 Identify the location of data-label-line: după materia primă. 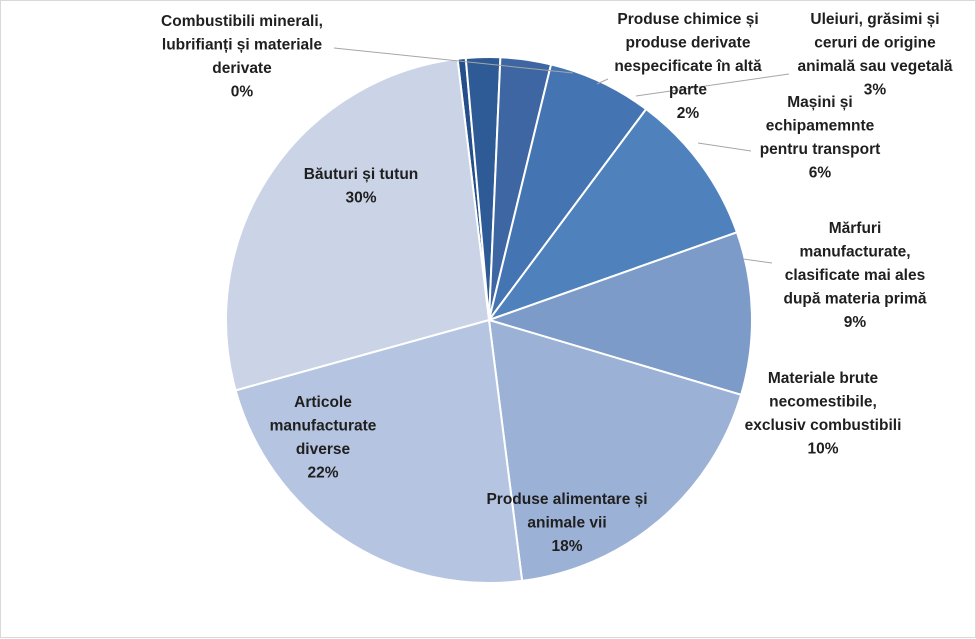
(855, 299).